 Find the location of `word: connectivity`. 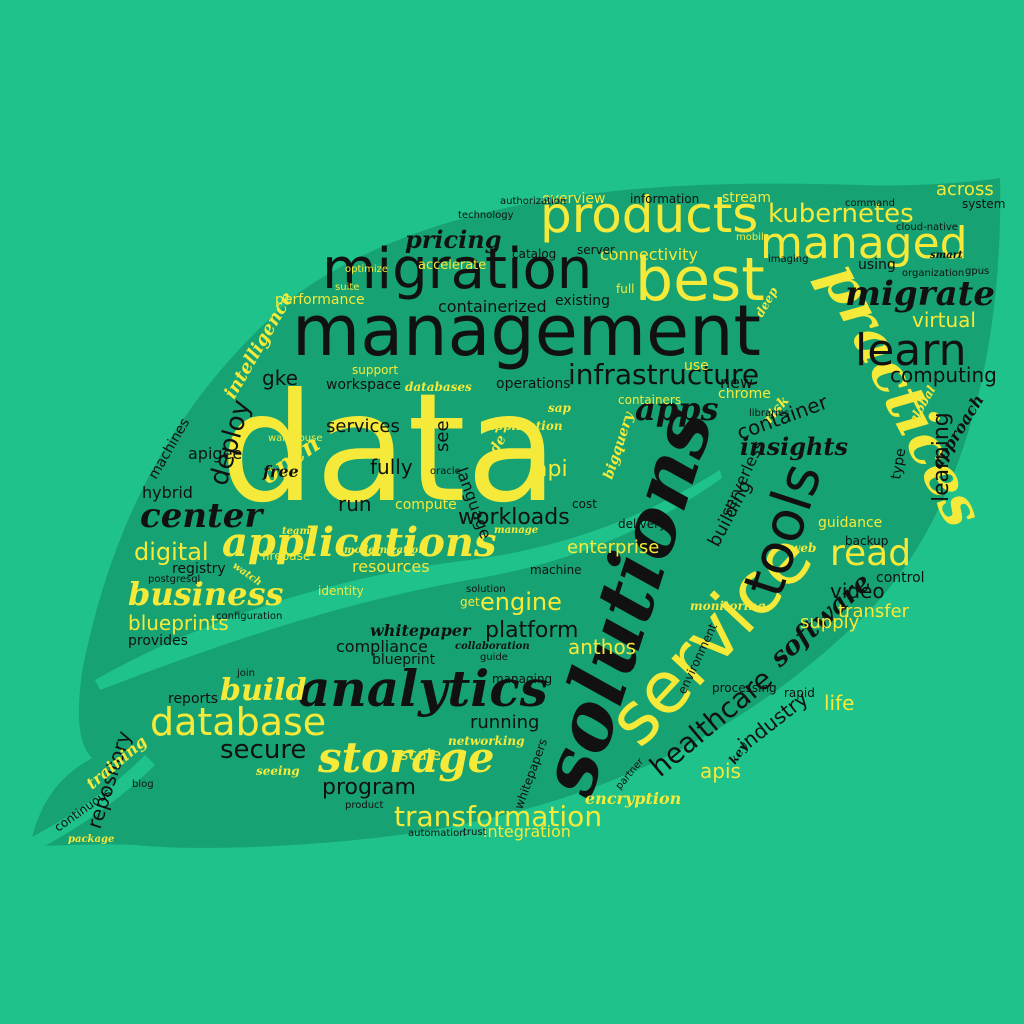

word: connectivity is located at coordinates (649, 254).